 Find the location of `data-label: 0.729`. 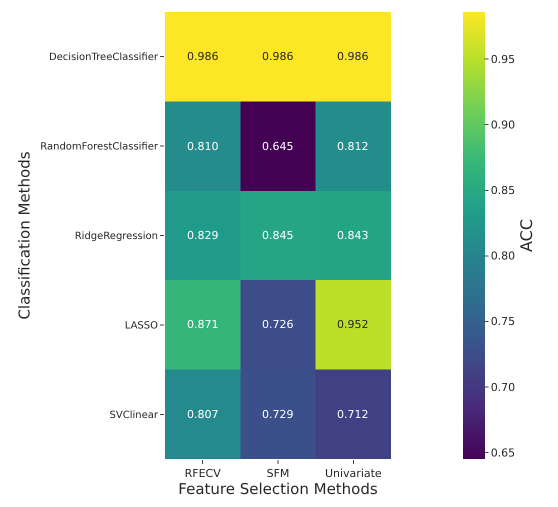

data-label: 0.729 is located at coordinates (278, 414).